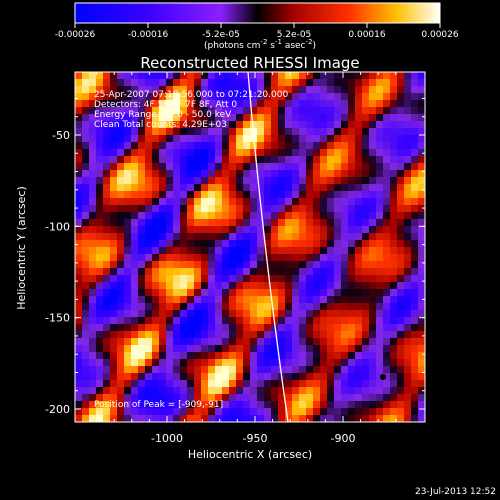  I want to click on x-tick-label: -900, so click(343, 438).